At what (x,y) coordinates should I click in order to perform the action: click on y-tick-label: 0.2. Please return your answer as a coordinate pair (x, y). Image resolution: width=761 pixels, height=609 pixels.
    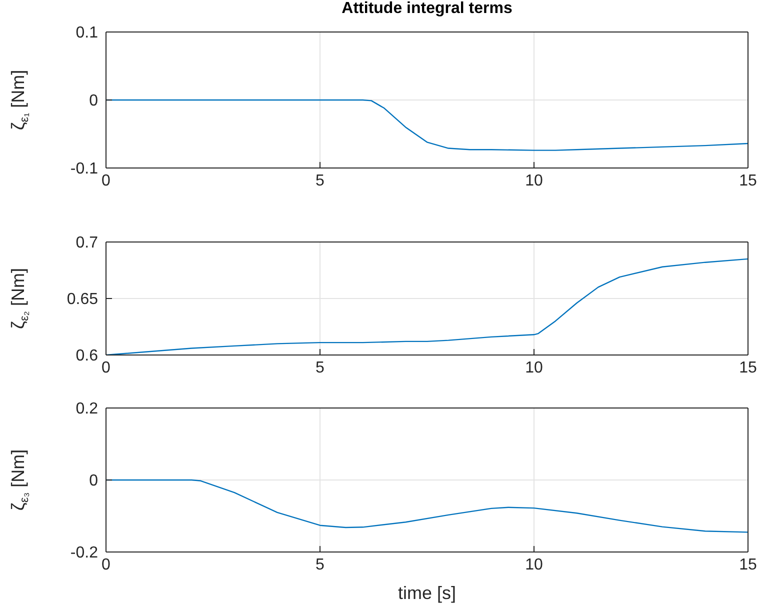
    Looking at the image, I should click on (87, 409).